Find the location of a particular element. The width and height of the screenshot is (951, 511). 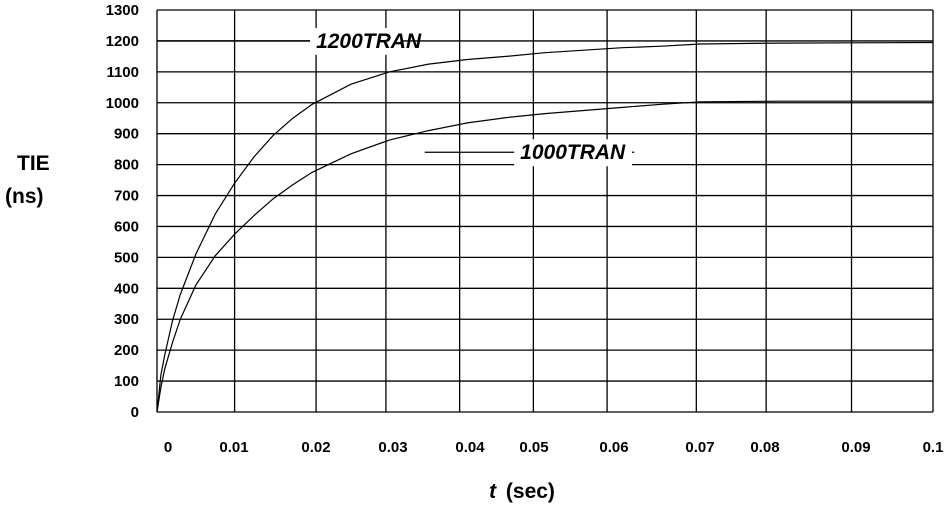

series-label-background is located at coordinates (573, 153).